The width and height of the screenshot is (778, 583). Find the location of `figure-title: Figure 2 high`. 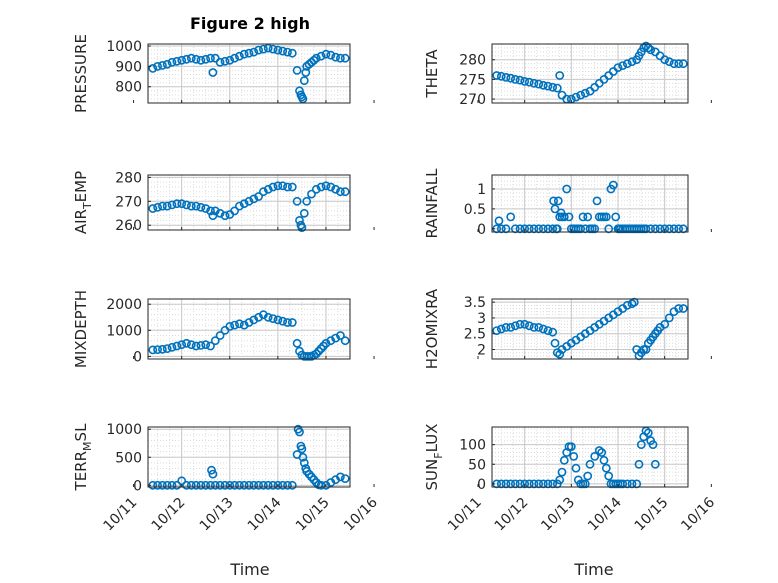

figure-title: Figure 2 high is located at coordinates (250, 23).